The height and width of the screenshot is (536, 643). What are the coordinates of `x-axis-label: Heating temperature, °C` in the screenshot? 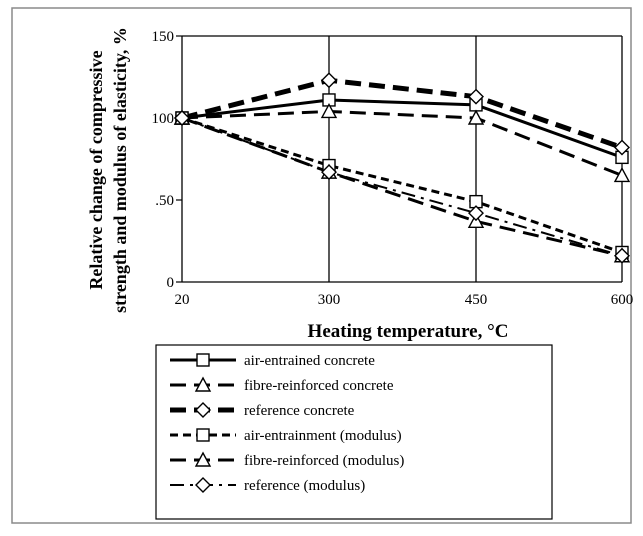 It's located at (408, 331).